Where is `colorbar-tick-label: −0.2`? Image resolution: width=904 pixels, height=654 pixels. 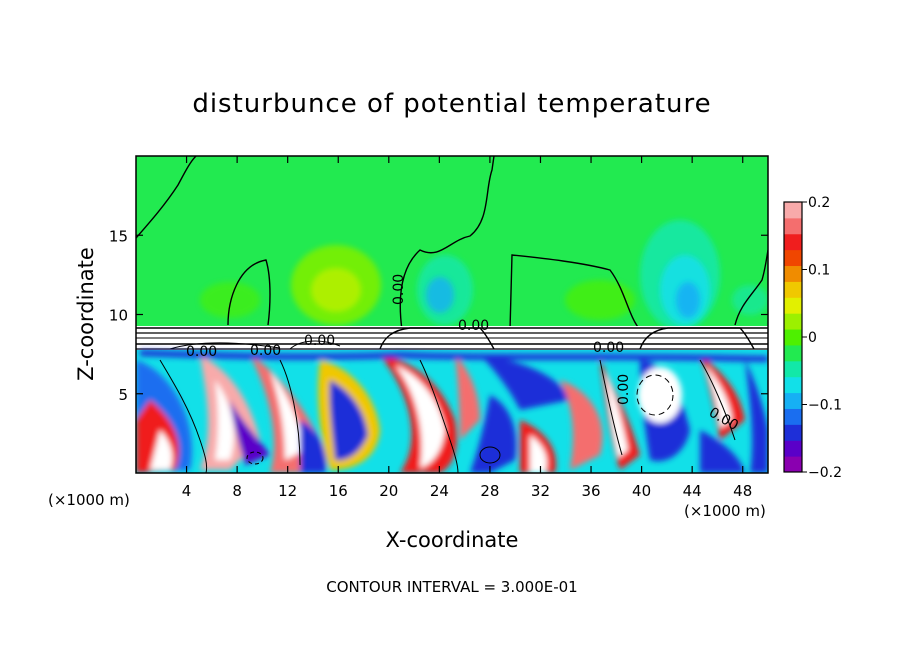 colorbar-tick-label: −0.2 is located at coordinates (825, 473).